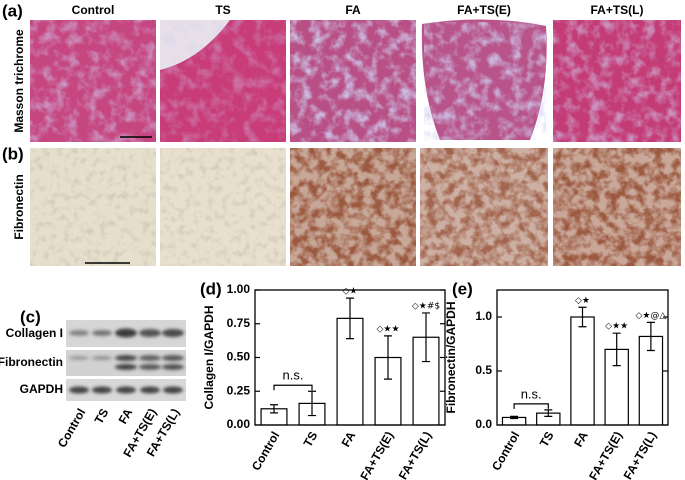 This screenshot has height=480, width=685. I want to click on panel-label: (d), so click(211, 288).